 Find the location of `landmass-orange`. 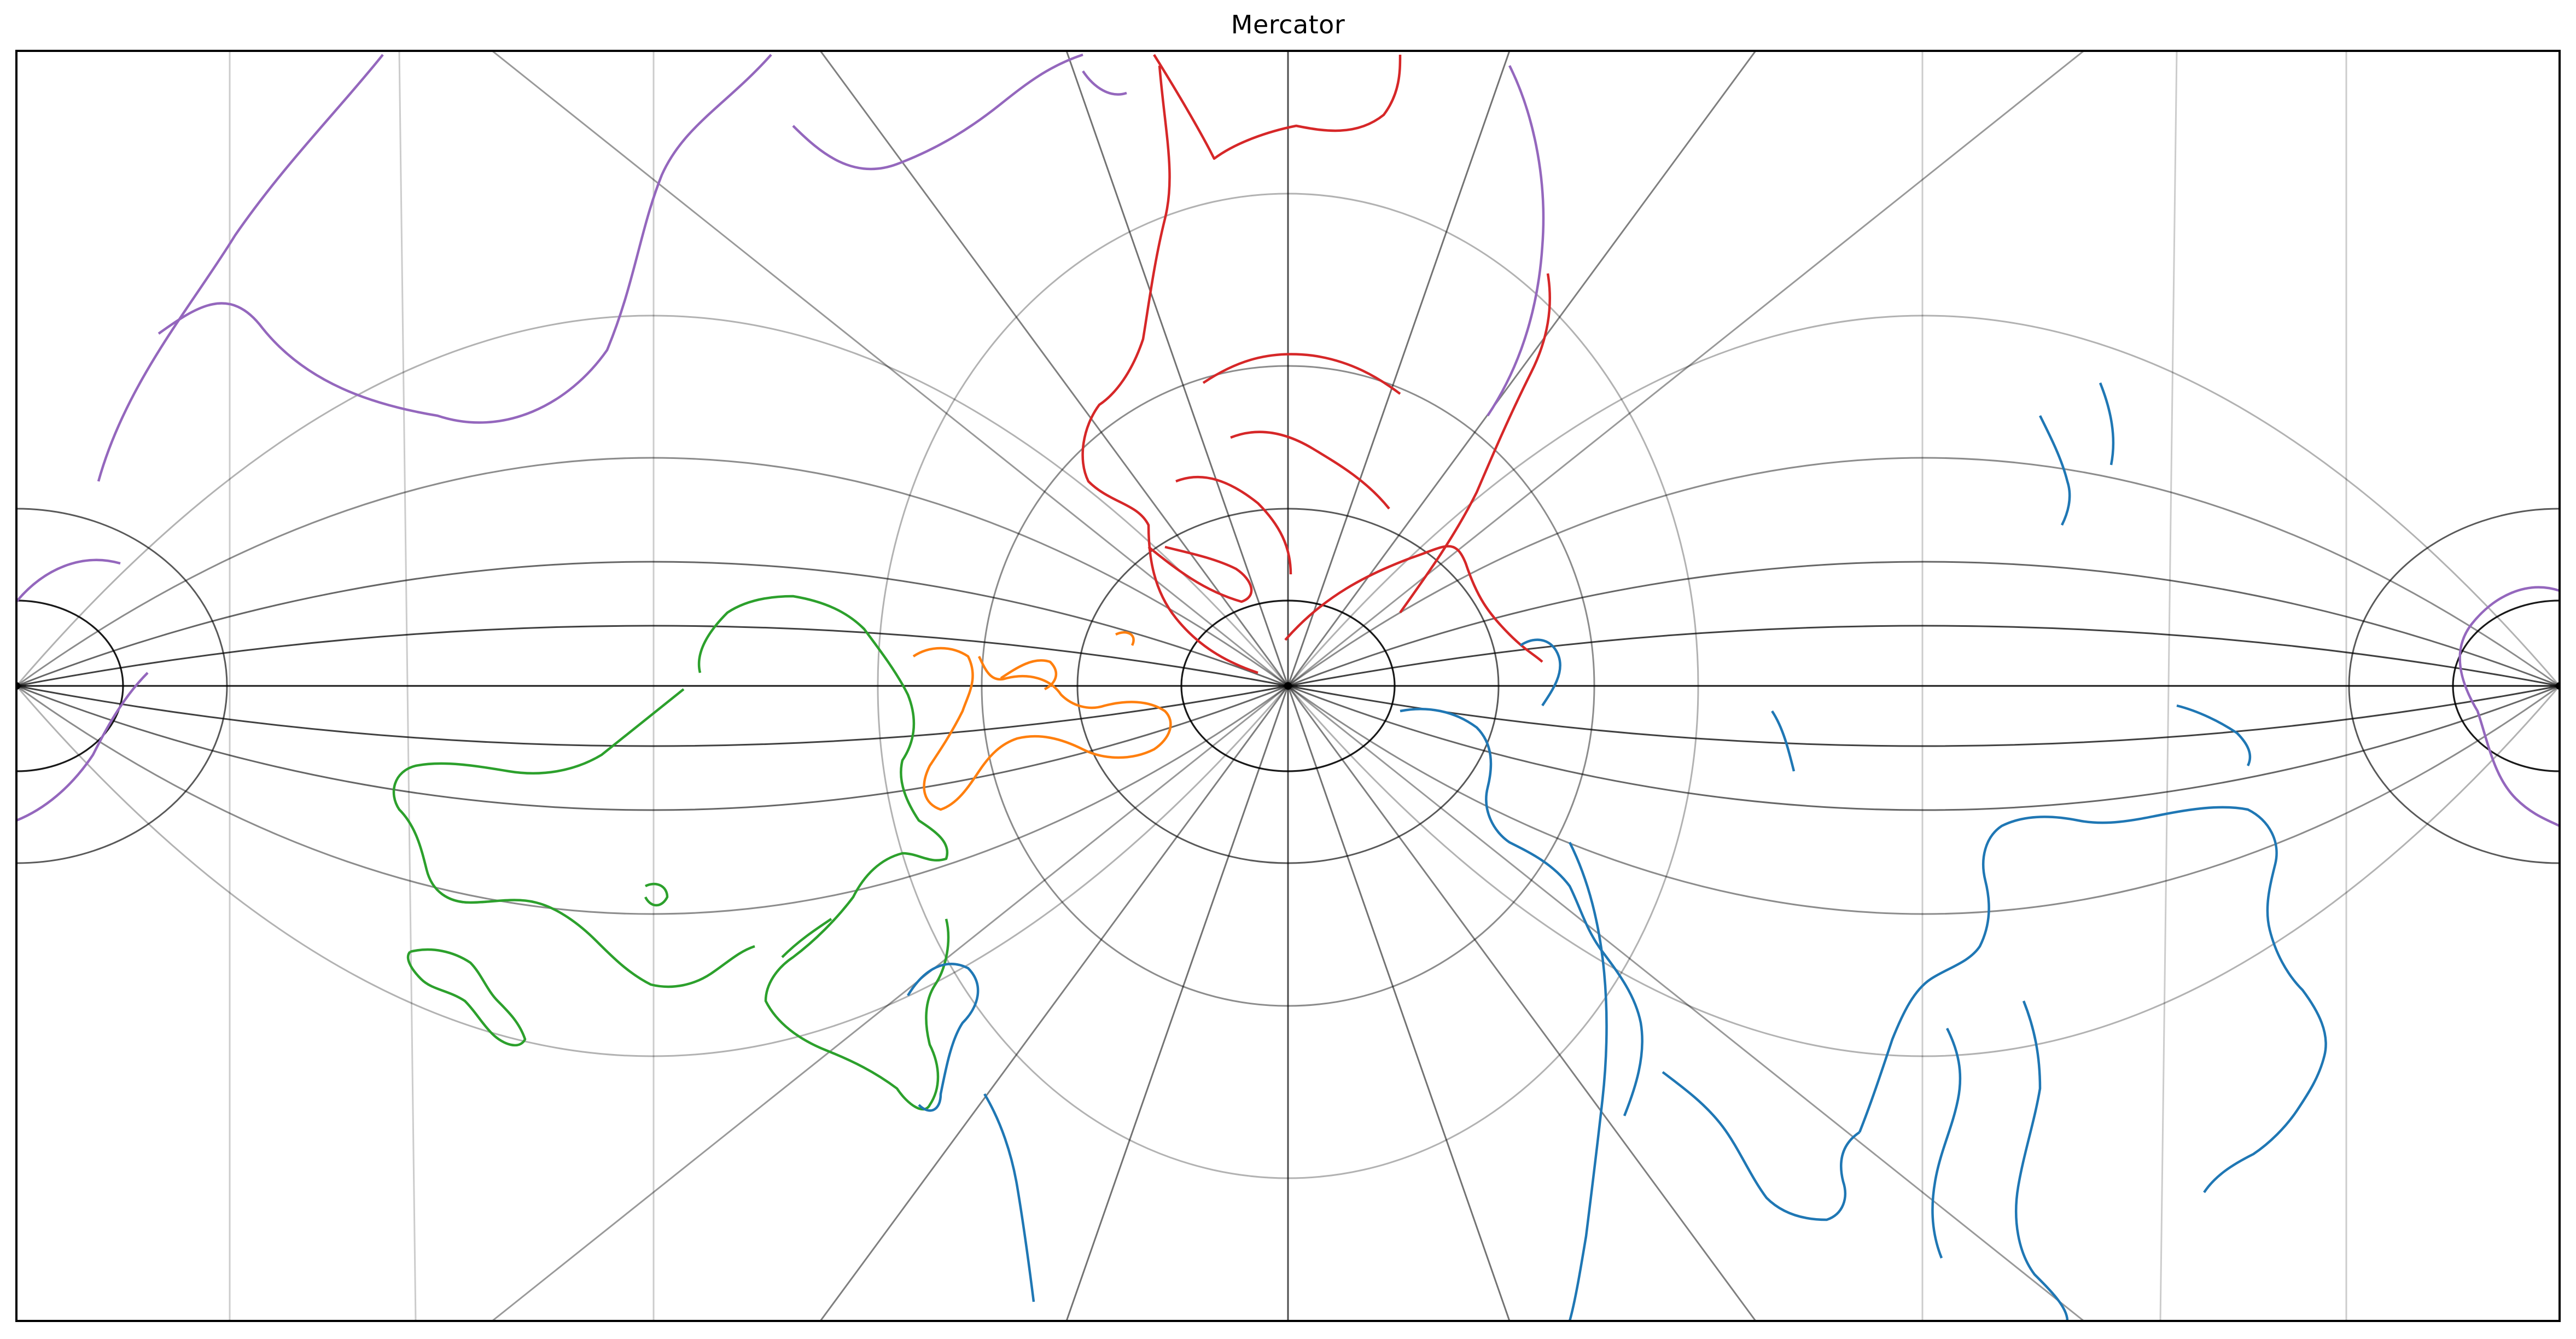

landmass-orange is located at coordinates (1042, 721).